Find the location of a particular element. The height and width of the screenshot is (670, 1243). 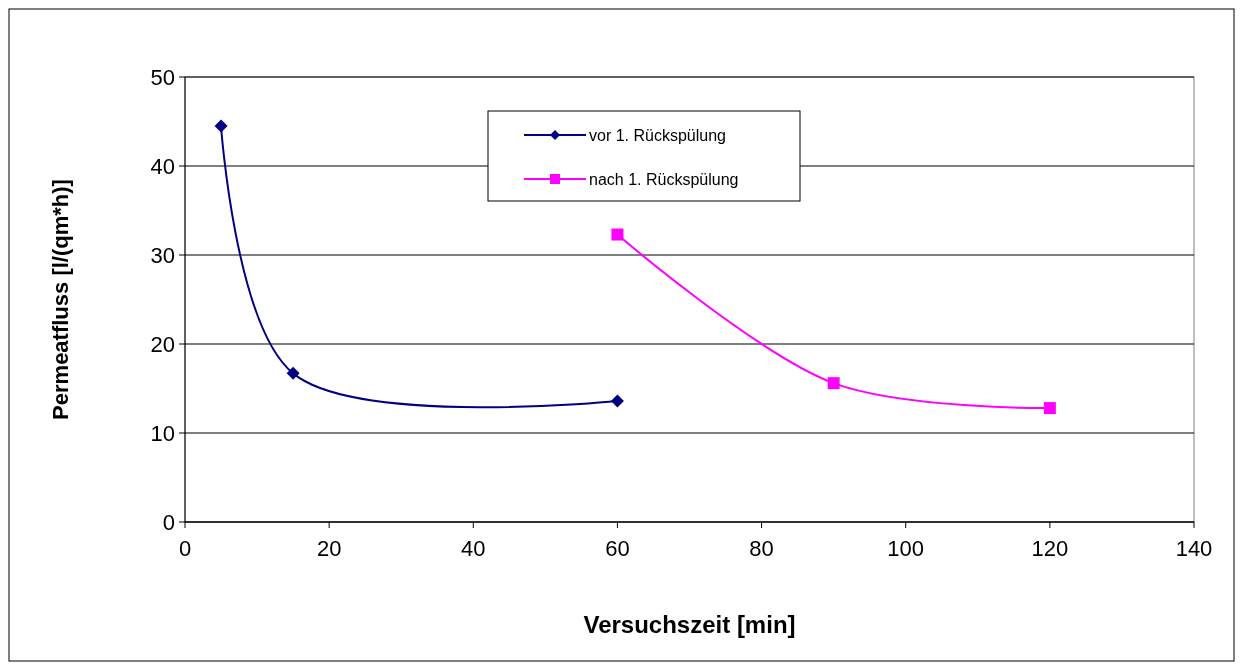

x-tick-label: 0 is located at coordinates (185, 548).